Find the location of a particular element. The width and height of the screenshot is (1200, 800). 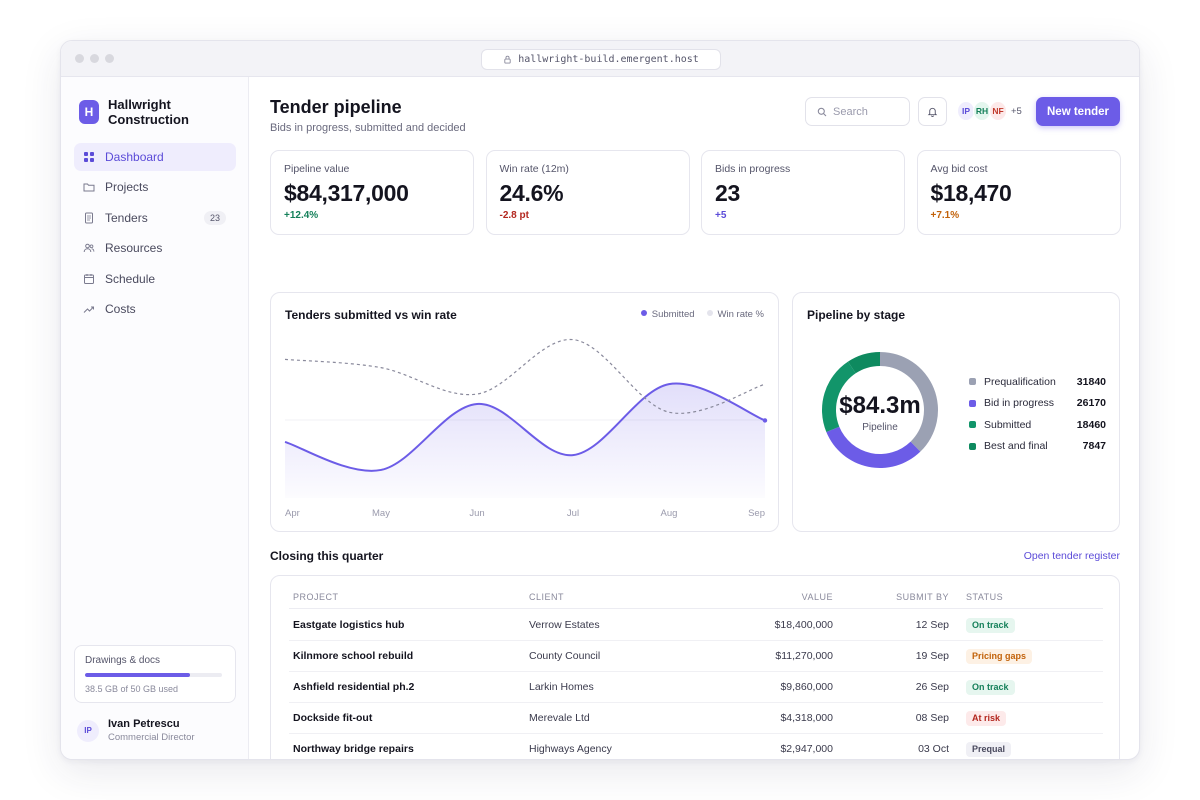

legend-item-win-rate: Win rate % is located at coordinates (735, 314).